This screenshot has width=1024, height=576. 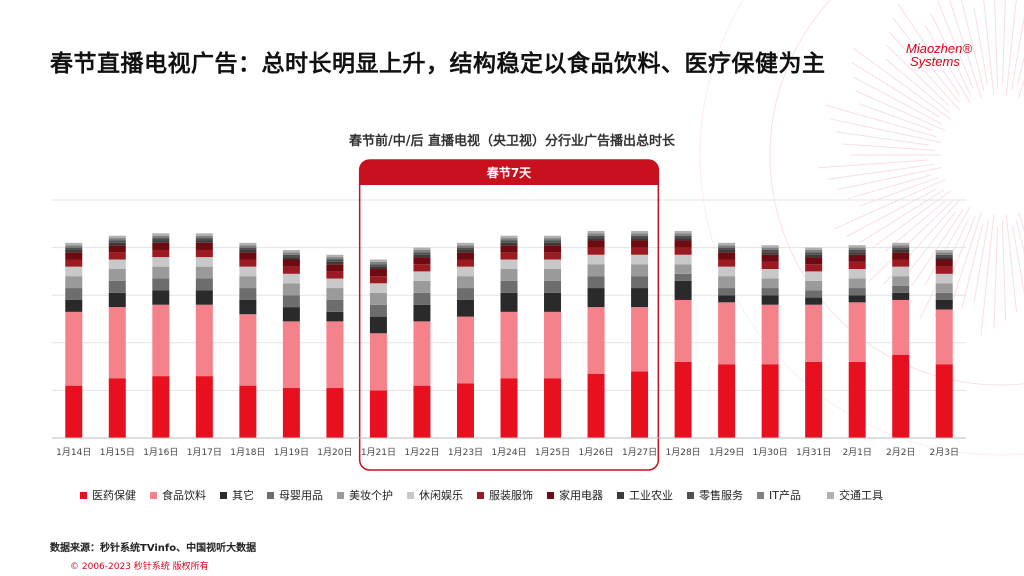 What do you see at coordinates (153, 548) in the screenshot?
I see `data-source-note: 数据来源：秒针系统TVinfo、中国视听大数据` at bounding box center [153, 548].